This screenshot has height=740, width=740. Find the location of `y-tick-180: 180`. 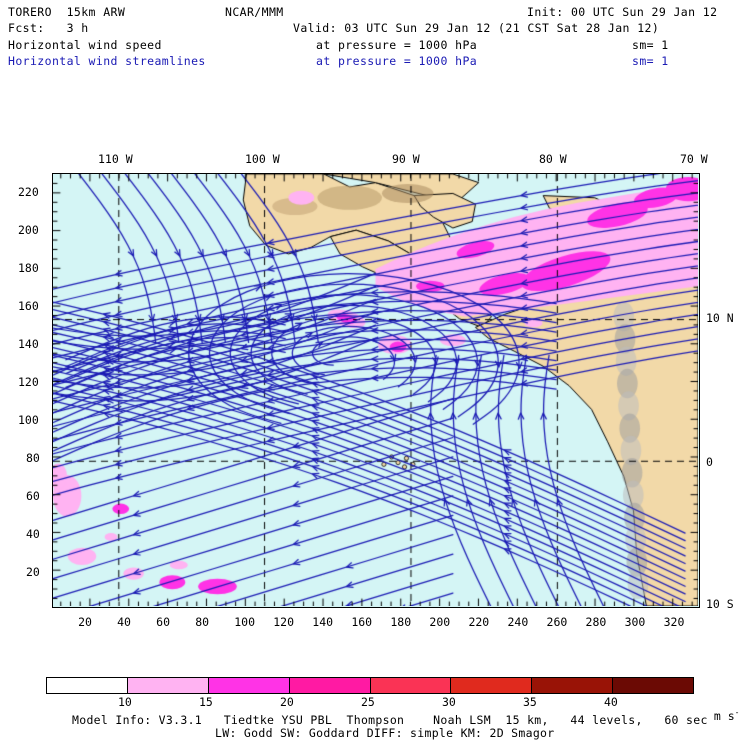

y-tick-180: 180 is located at coordinates (28, 267).